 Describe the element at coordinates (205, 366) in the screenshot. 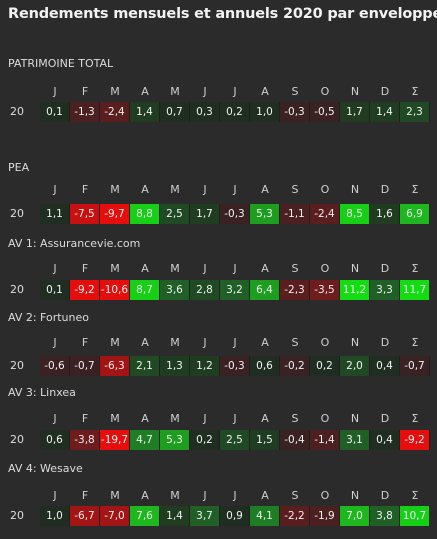

I see `value-cell: 1,2` at that location.